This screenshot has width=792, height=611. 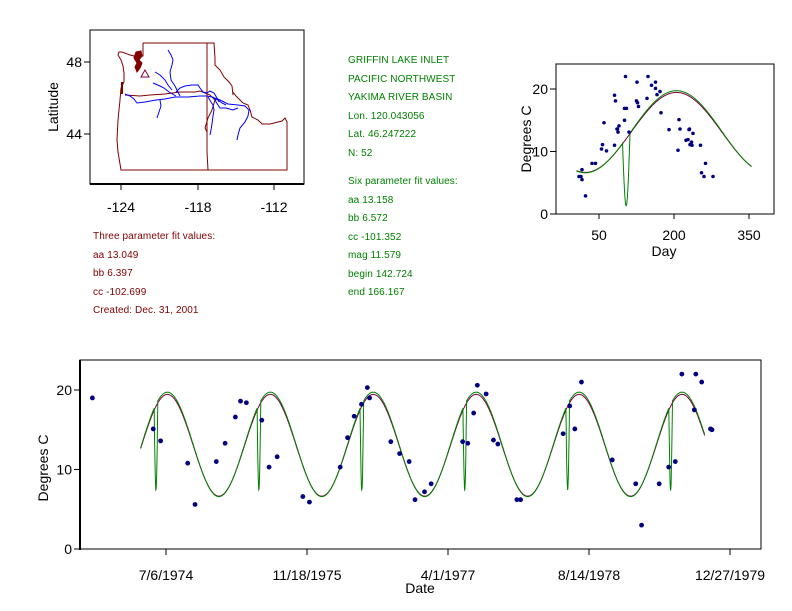 What do you see at coordinates (375, 237) in the screenshot?
I see `six-param-cc: cc -101.352` at bounding box center [375, 237].